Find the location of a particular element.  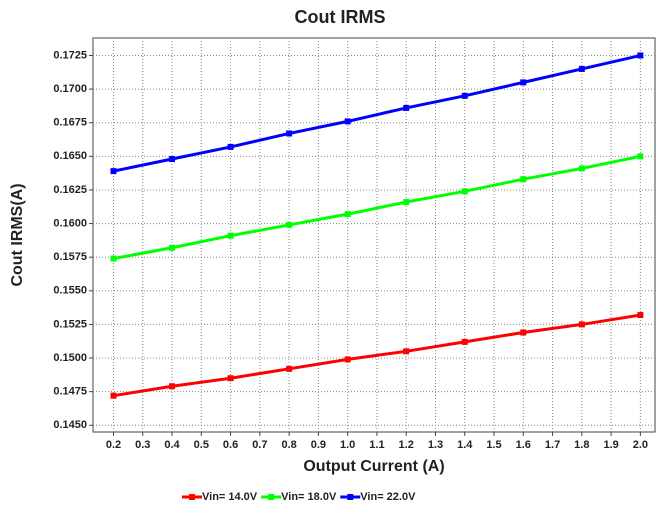

series-line is located at coordinates (377, 355).